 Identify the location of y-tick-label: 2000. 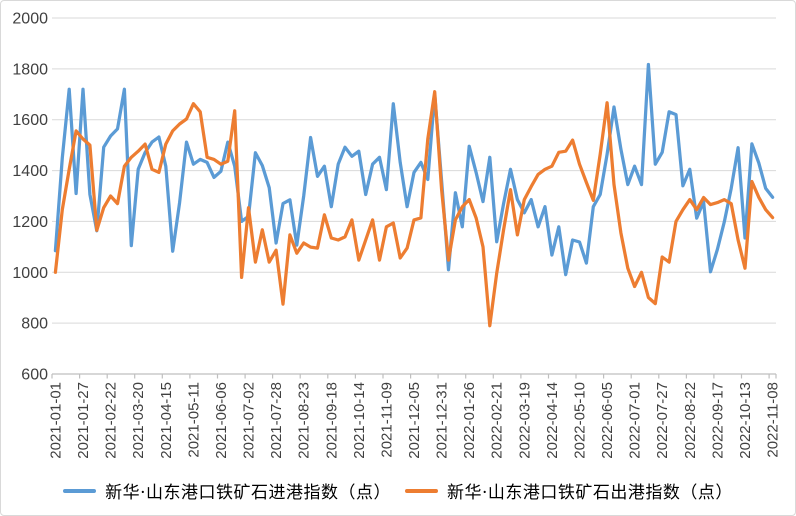
(30, 19).